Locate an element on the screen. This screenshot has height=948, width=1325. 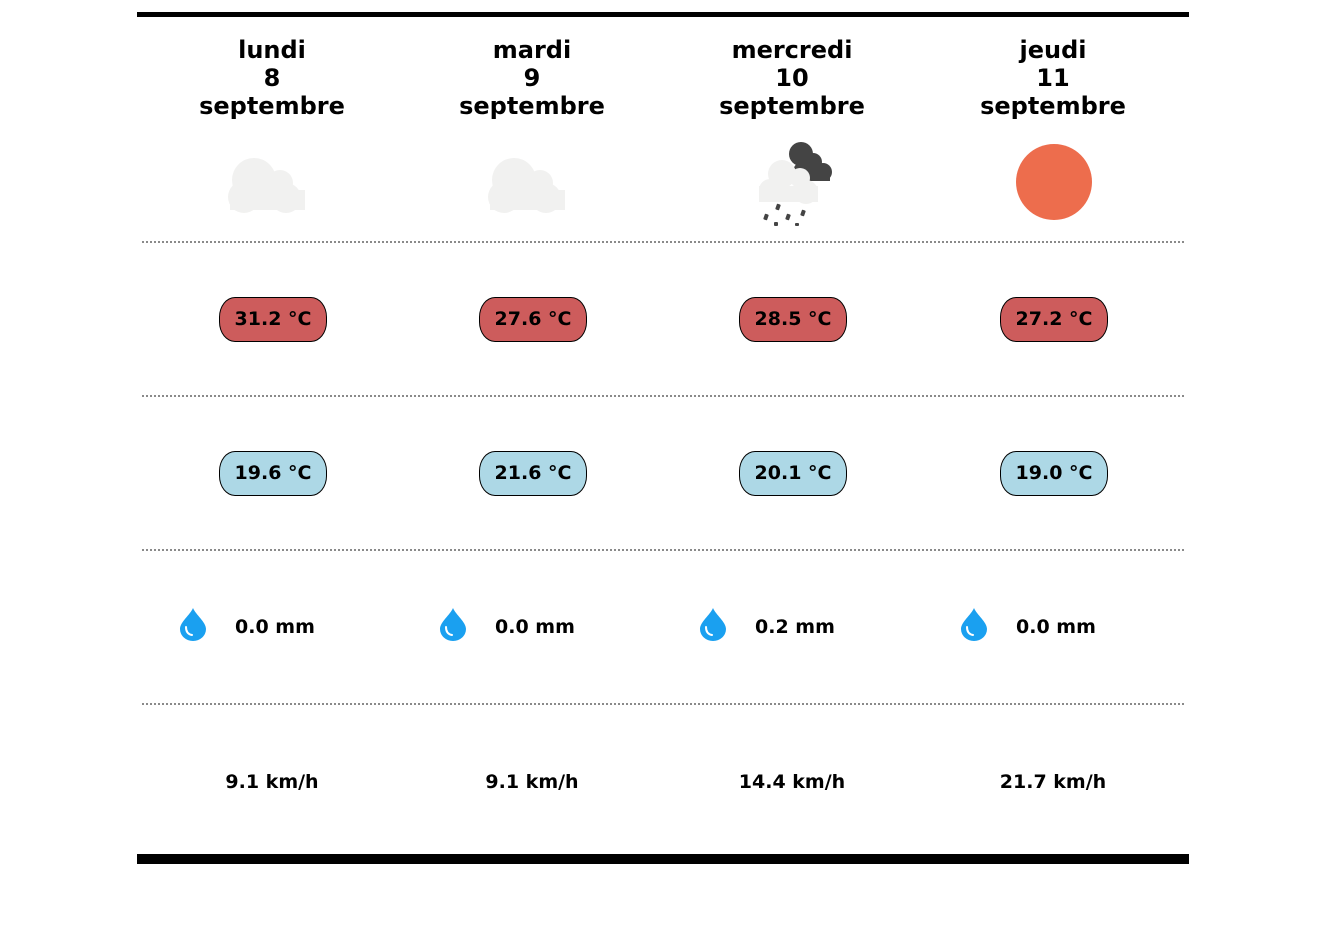
min-temp-badge: 19.0 °C is located at coordinates (1054, 473).